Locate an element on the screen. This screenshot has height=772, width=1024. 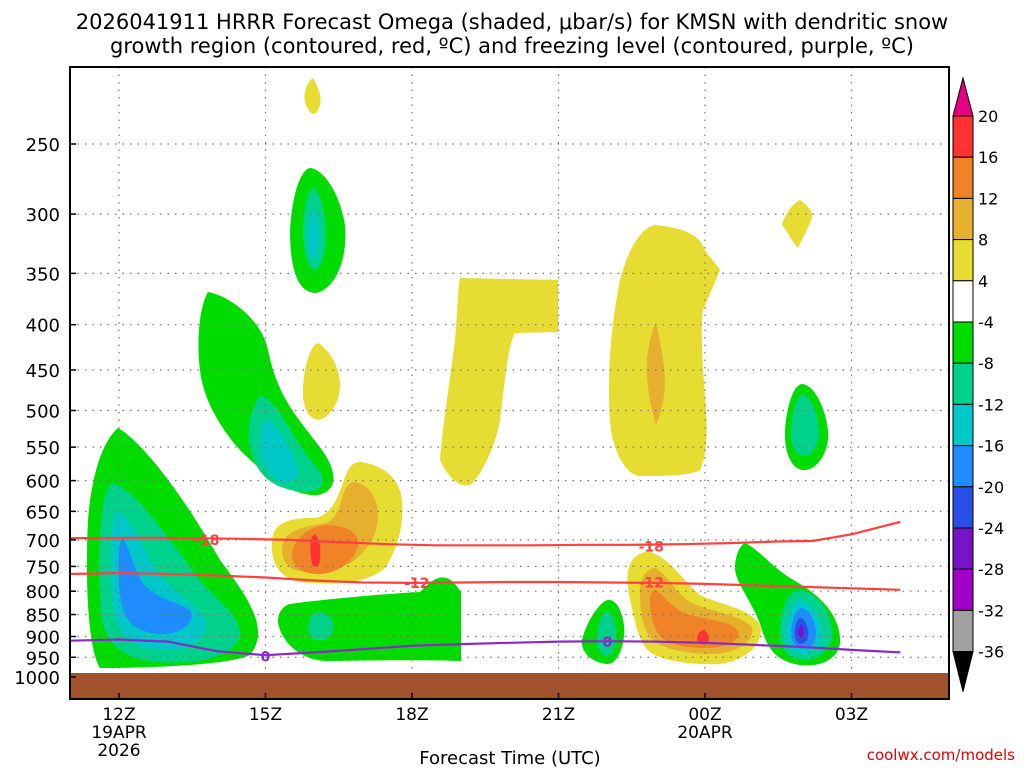
y-tick-label-400: 400 is located at coordinates (43, 326).